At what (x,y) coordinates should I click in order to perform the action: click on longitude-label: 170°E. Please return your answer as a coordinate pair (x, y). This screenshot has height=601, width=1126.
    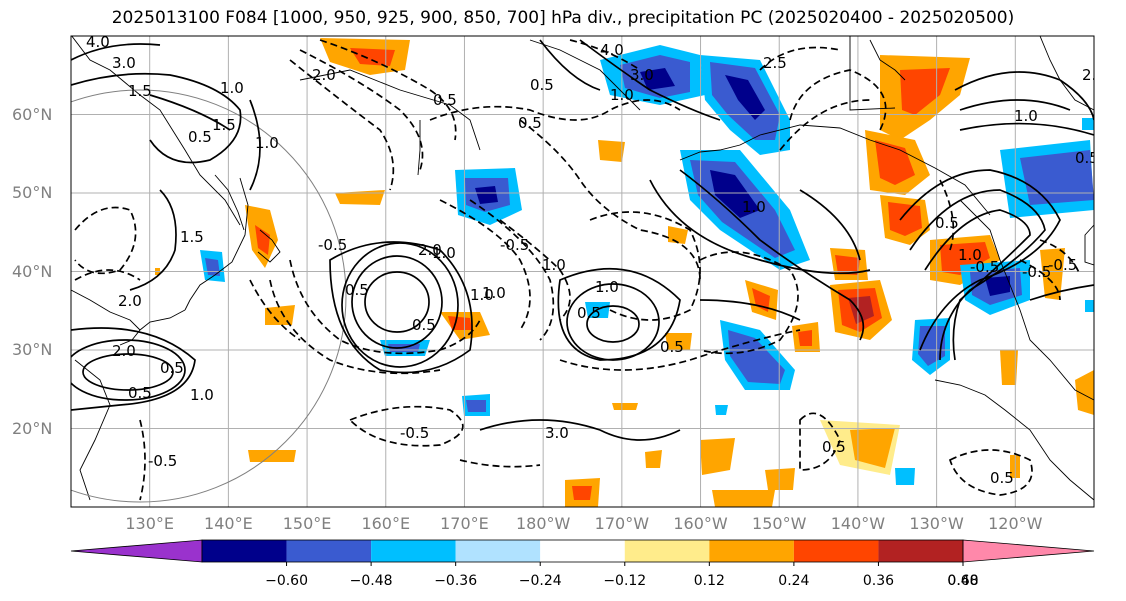
    Looking at the image, I should click on (464, 523).